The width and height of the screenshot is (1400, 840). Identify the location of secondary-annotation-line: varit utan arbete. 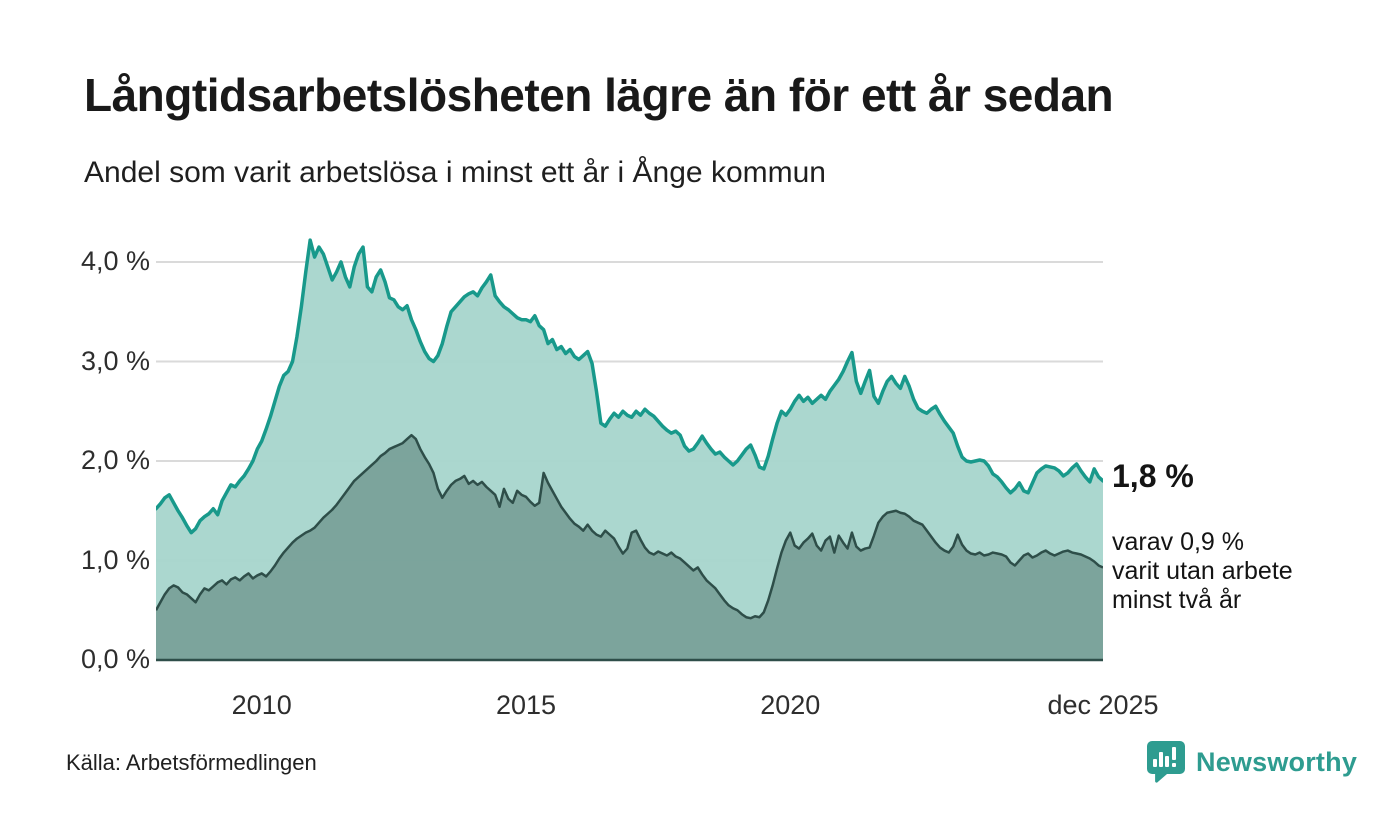
(1202, 571).